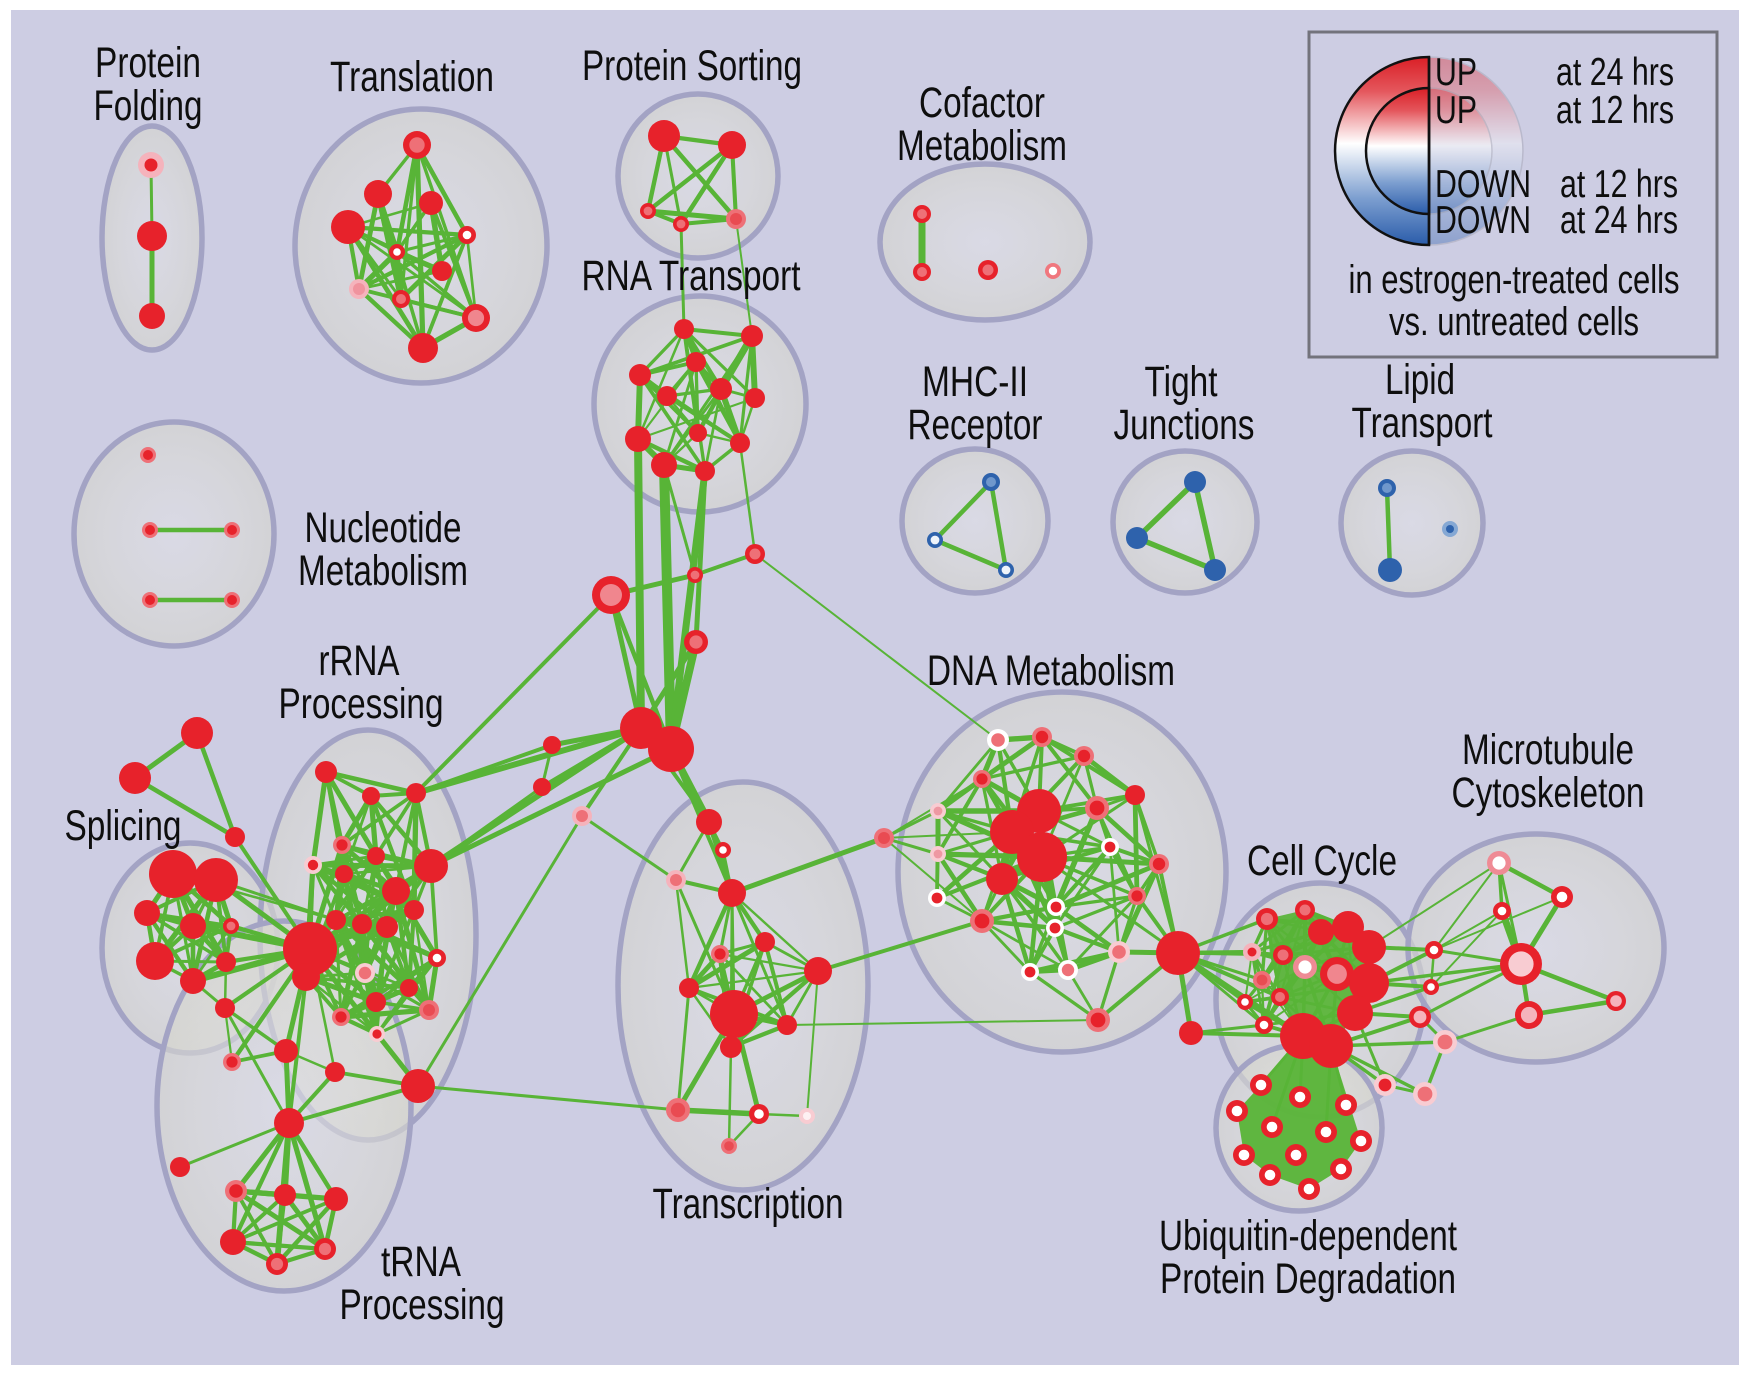 This screenshot has width=1750, height=1381. What do you see at coordinates (383, 528) in the screenshot?
I see `svg-text: Nucleotide` at bounding box center [383, 528].